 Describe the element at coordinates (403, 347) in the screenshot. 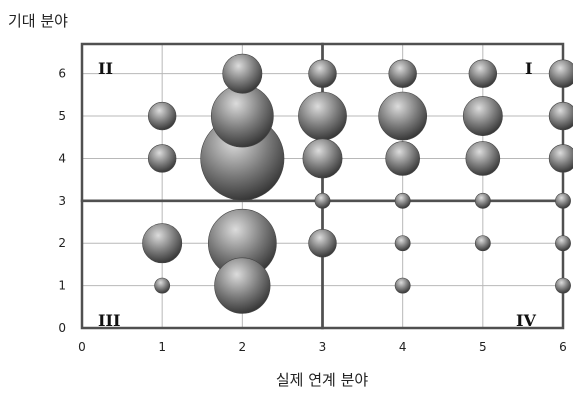

I see `x-tick-label: 4` at that location.